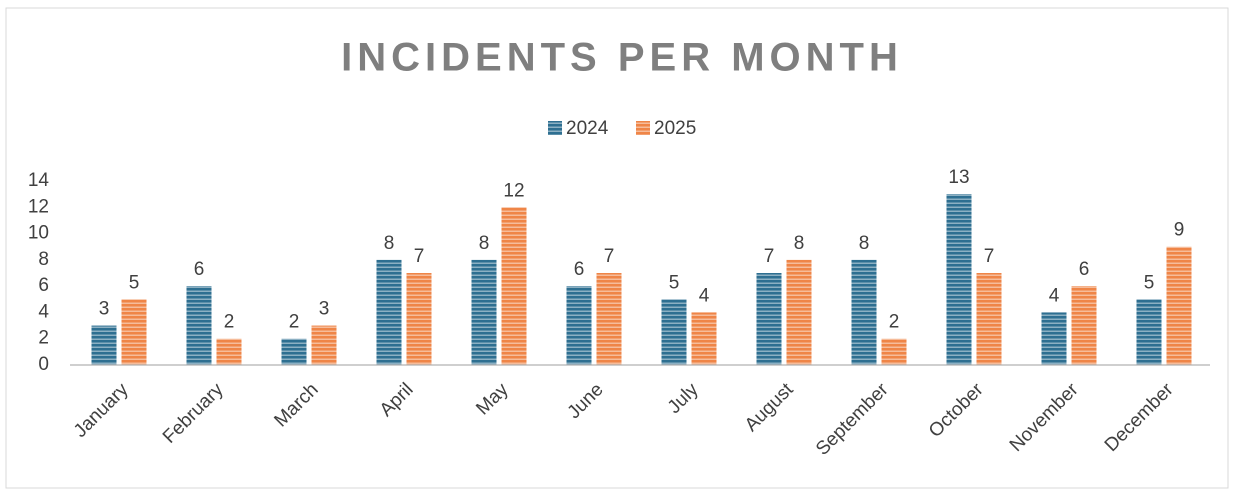 The image size is (1234, 493). What do you see at coordinates (39, 180) in the screenshot?
I see `y-tick-label: 14` at bounding box center [39, 180].